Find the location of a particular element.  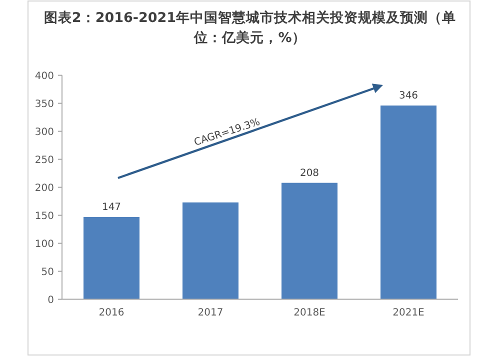

x-tick-label: 2017 is located at coordinates (211, 312).